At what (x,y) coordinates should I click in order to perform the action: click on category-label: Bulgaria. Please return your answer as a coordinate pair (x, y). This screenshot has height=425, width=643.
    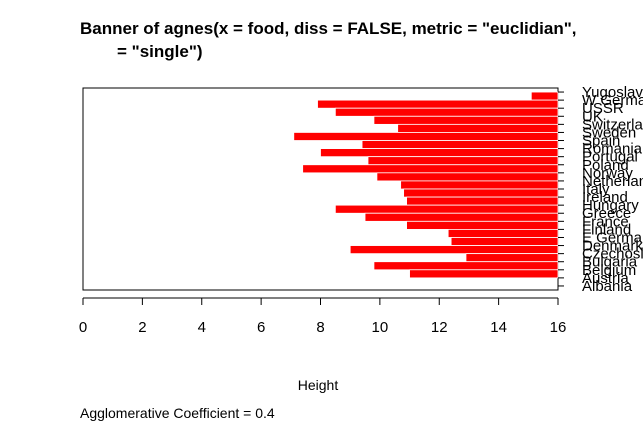
    Looking at the image, I should click on (610, 262).